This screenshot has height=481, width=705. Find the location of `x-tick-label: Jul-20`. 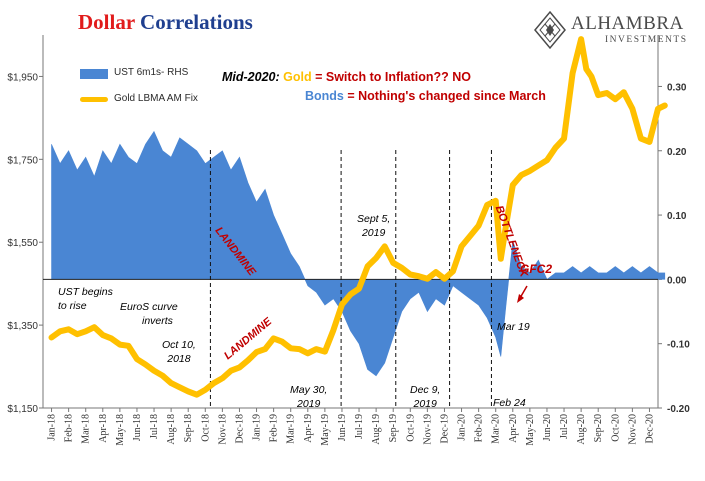

x-tick-label: Jul-20 is located at coordinates (564, 426).